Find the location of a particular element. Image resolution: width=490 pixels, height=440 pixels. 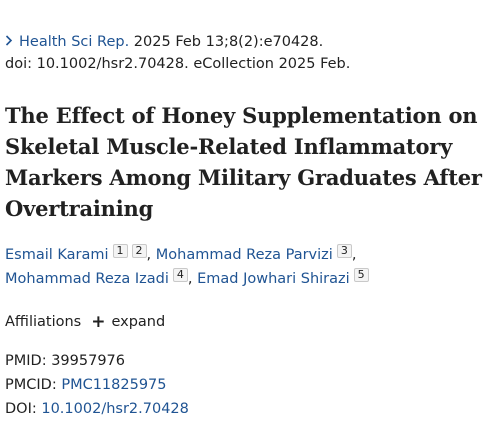

affiliation-ref-button: 2 is located at coordinates (139, 251).